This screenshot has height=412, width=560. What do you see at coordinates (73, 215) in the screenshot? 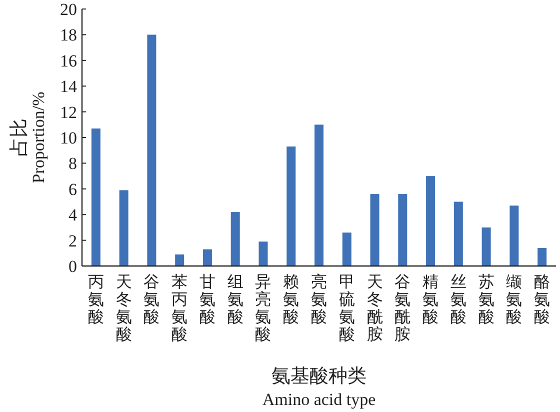
I see `y-tick-label: 4` at bounding box center [73, 215].